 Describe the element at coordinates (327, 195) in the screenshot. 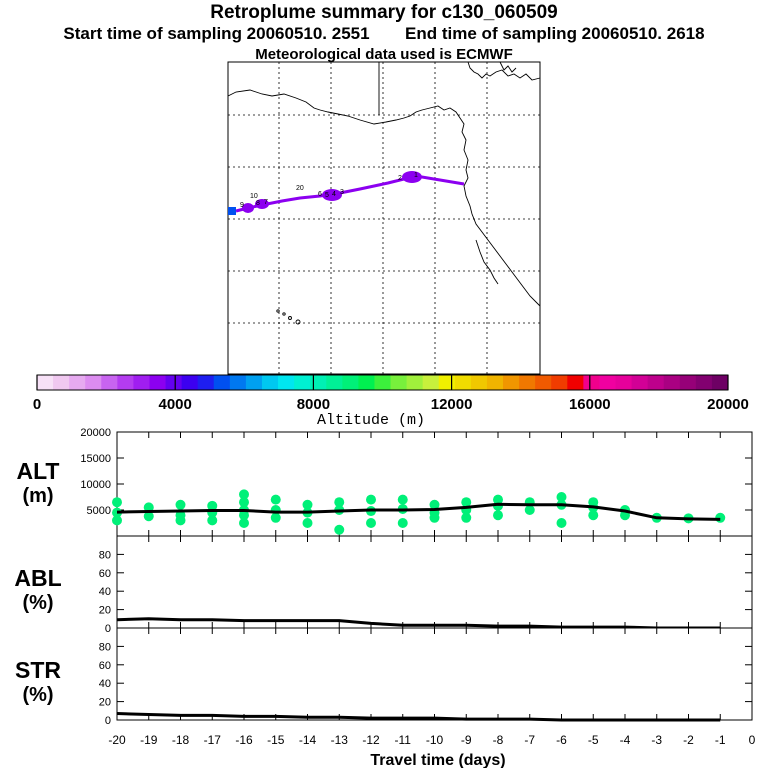

I see `day-label: 5` at that location.